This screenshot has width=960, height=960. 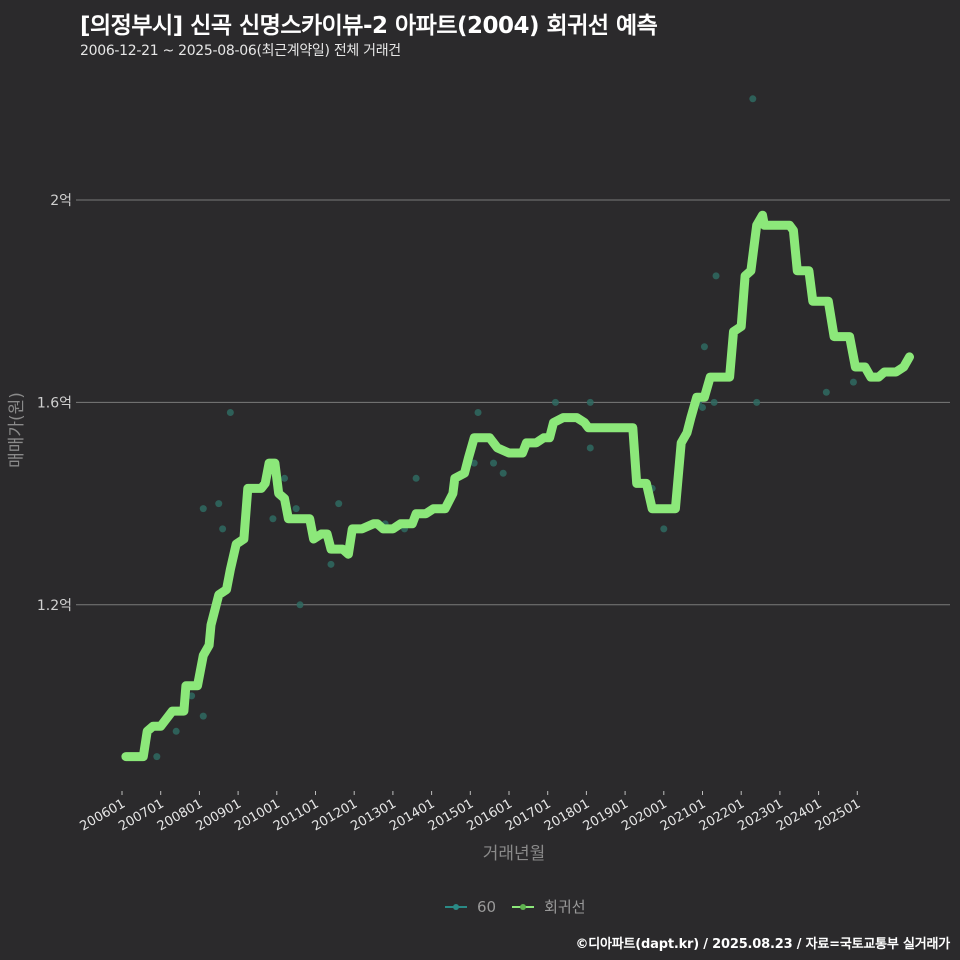 I want to click on legend-item-60: 60, so click(x=470, y=907).